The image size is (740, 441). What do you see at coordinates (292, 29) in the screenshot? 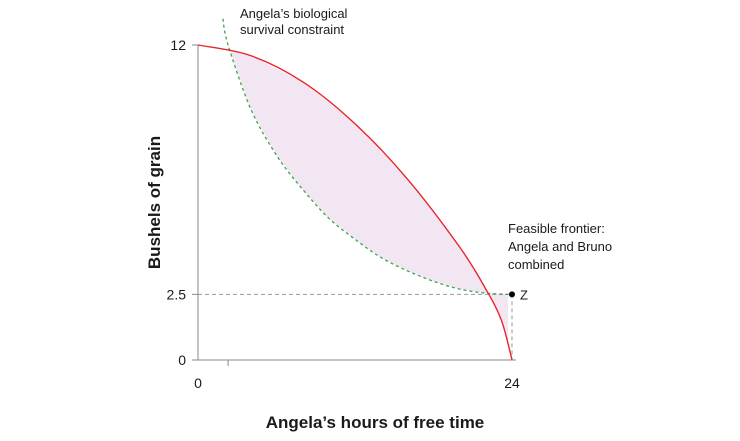
I see `constraint-annotation-line-2: survival constraint` at bounding box center [292, 29].